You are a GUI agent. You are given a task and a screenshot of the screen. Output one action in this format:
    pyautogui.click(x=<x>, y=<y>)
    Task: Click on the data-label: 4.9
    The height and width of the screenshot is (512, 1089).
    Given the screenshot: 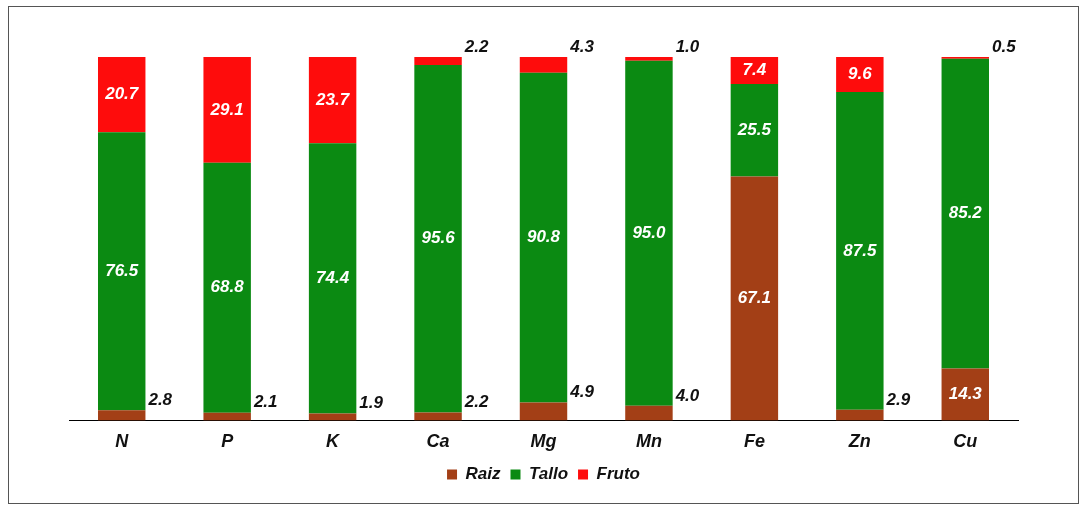 What is the action you would take?
    pyautogui.click(x=582, y=392)
    